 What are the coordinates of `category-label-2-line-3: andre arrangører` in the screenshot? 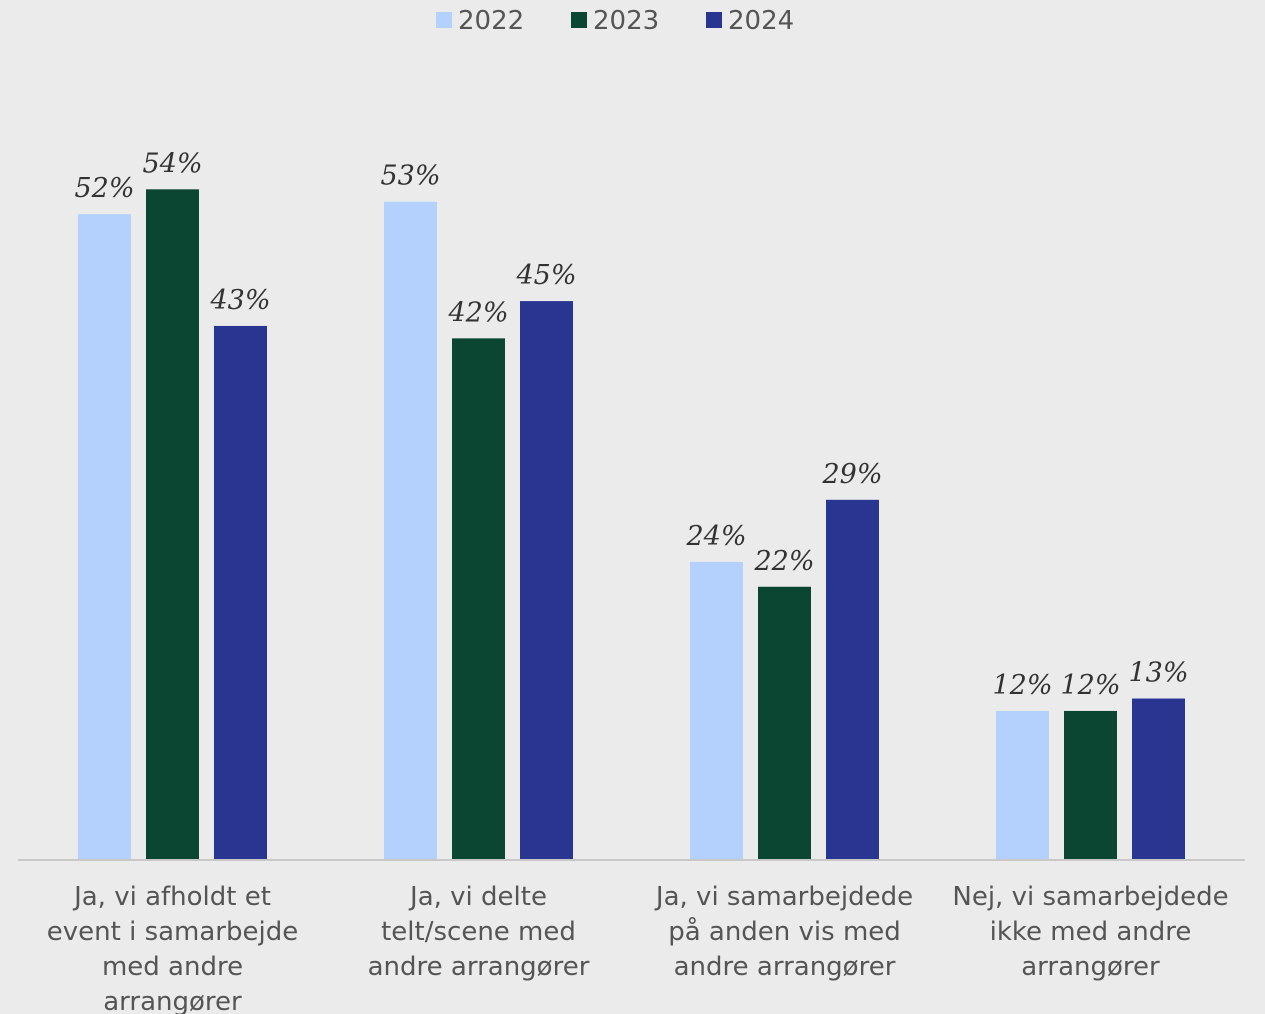 It's located at (479, 967).